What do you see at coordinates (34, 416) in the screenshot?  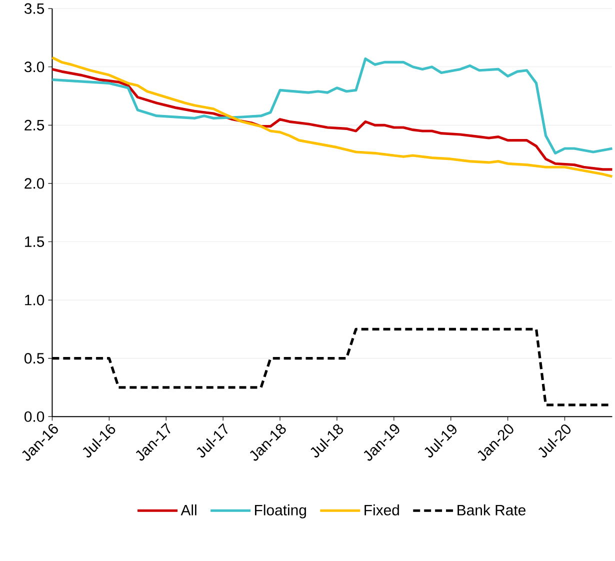 I see `y-tick-label: 0.0` at bounding box center [34, 416].